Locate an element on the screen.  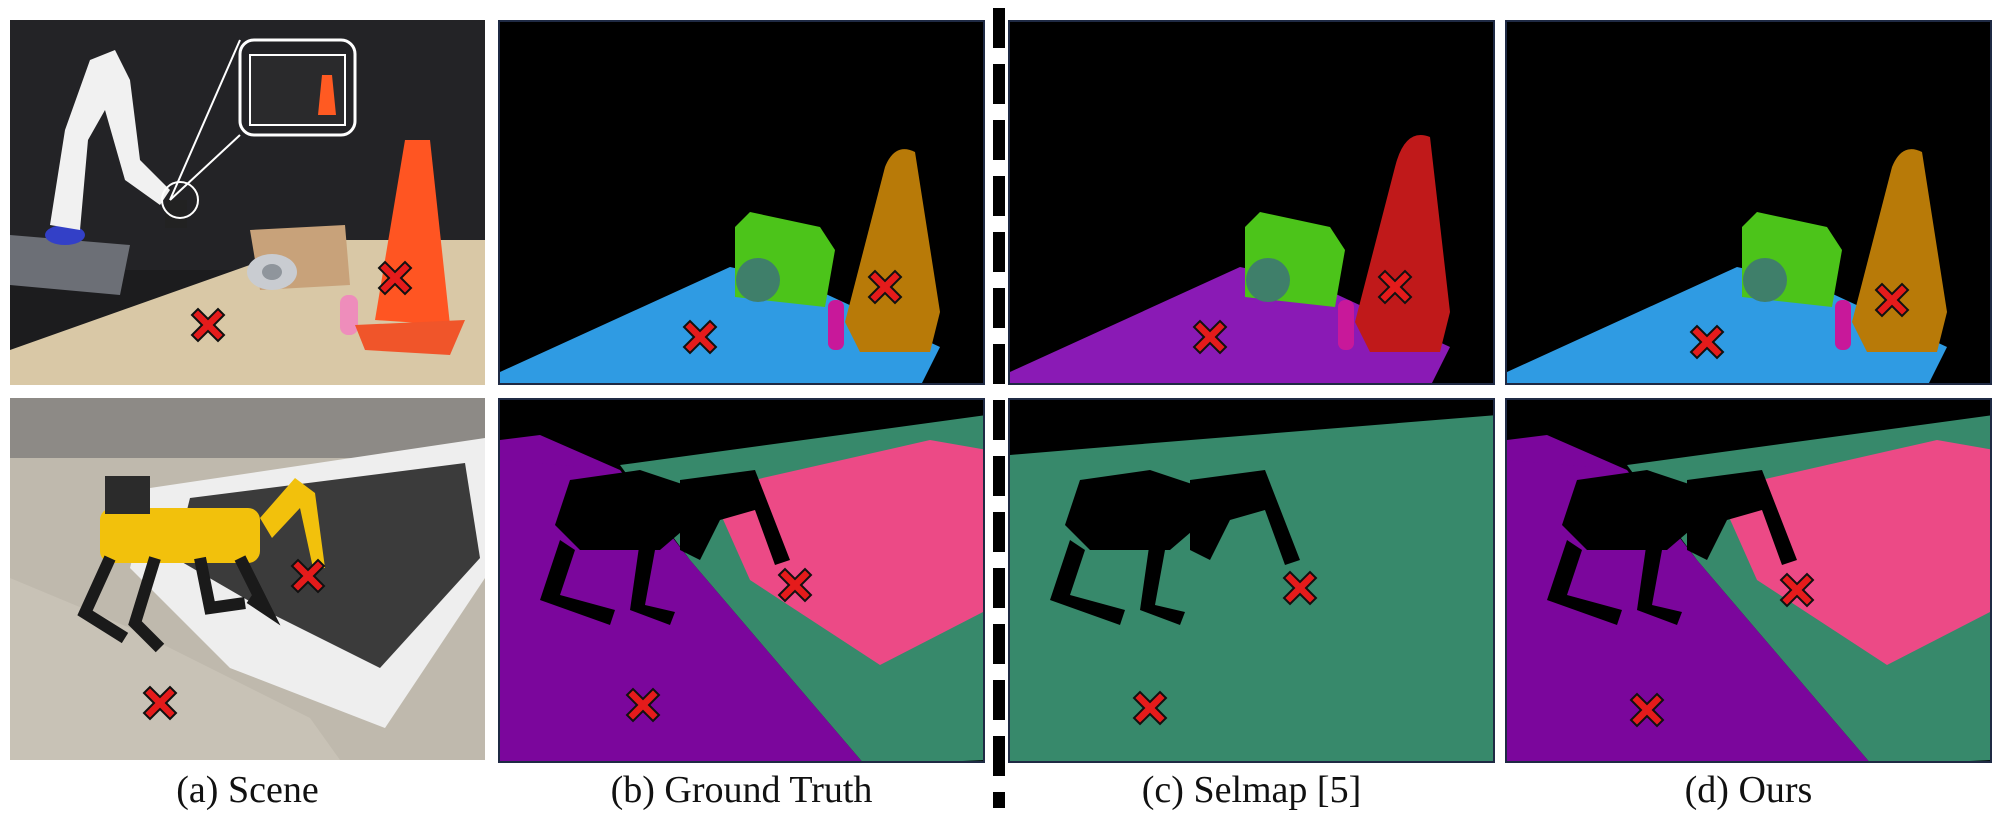
quadruped-robot-shape is located at coordinates (201, 564).